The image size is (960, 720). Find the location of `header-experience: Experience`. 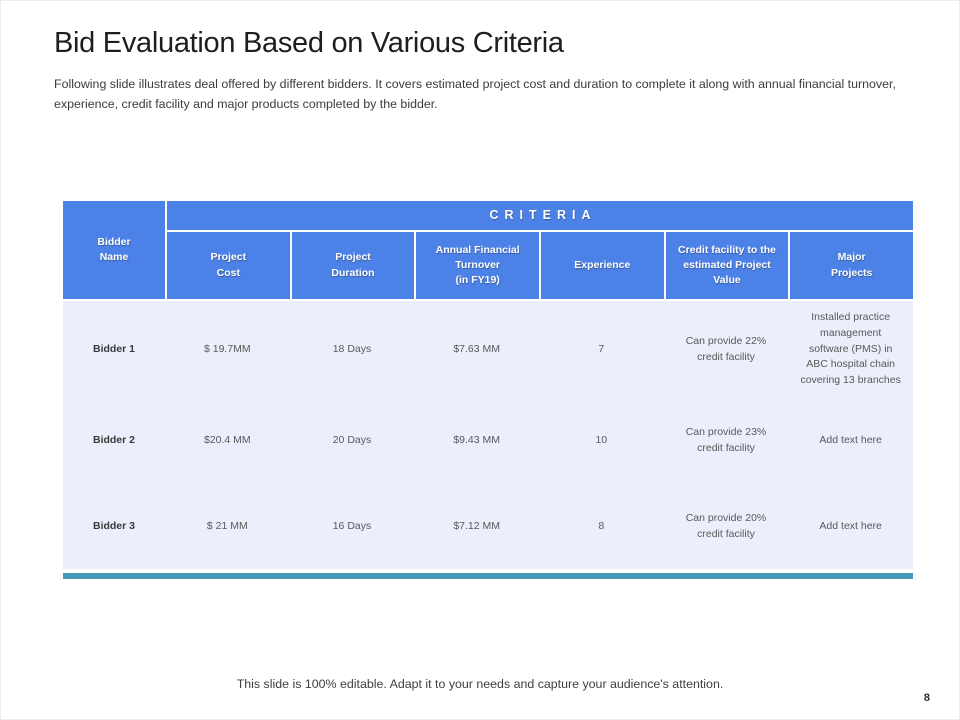

header-experience: Experience is located at coordinates (602, 265).